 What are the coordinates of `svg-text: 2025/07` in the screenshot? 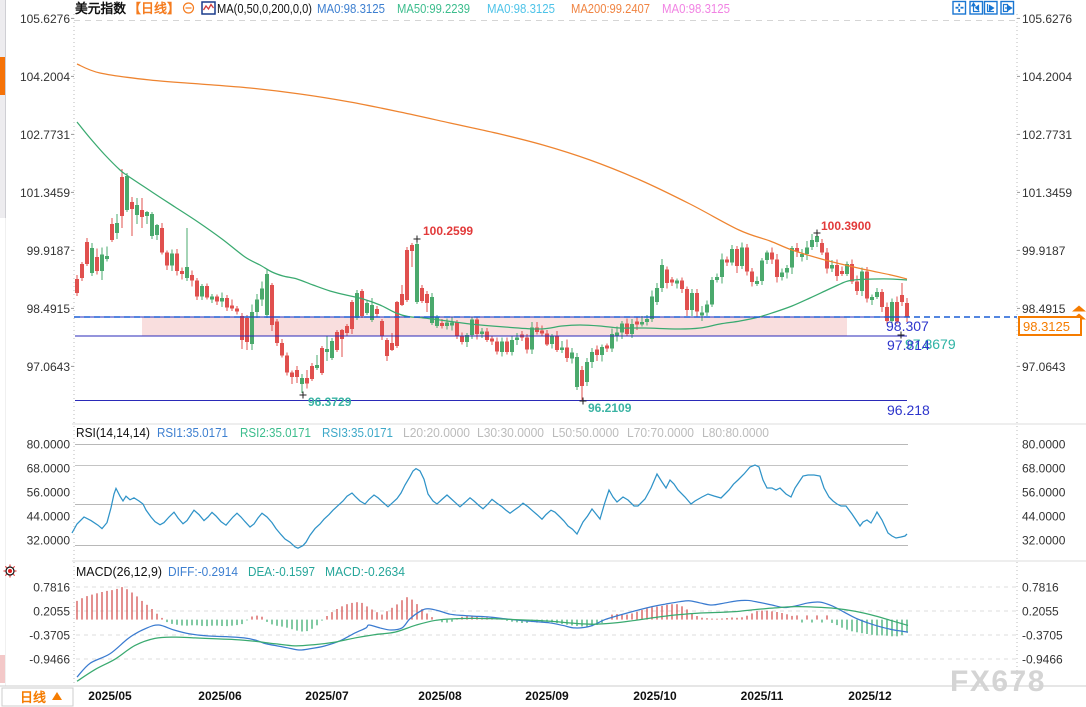 It's located at (327, 696).